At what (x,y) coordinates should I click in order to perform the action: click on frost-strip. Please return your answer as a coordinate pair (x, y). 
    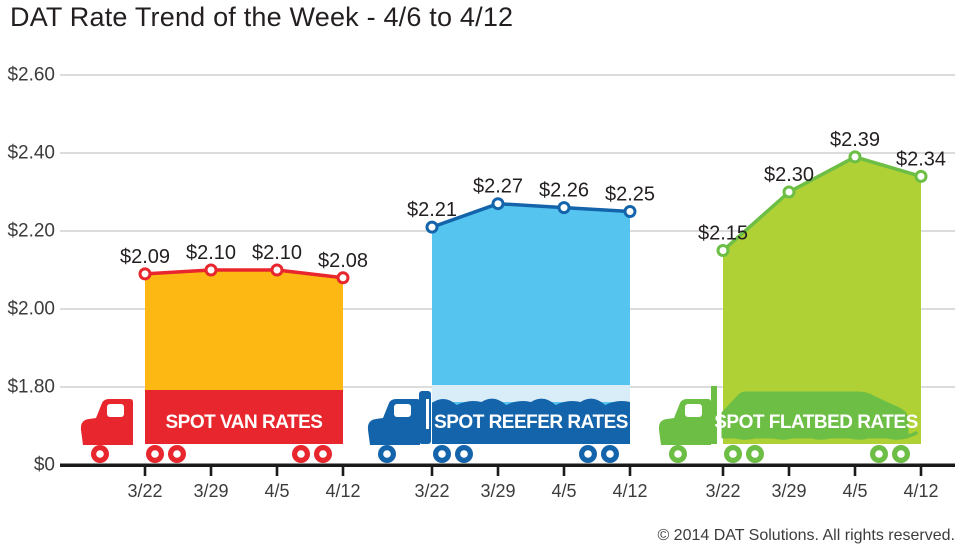
    Looking at the image, I should click on (531, 393).